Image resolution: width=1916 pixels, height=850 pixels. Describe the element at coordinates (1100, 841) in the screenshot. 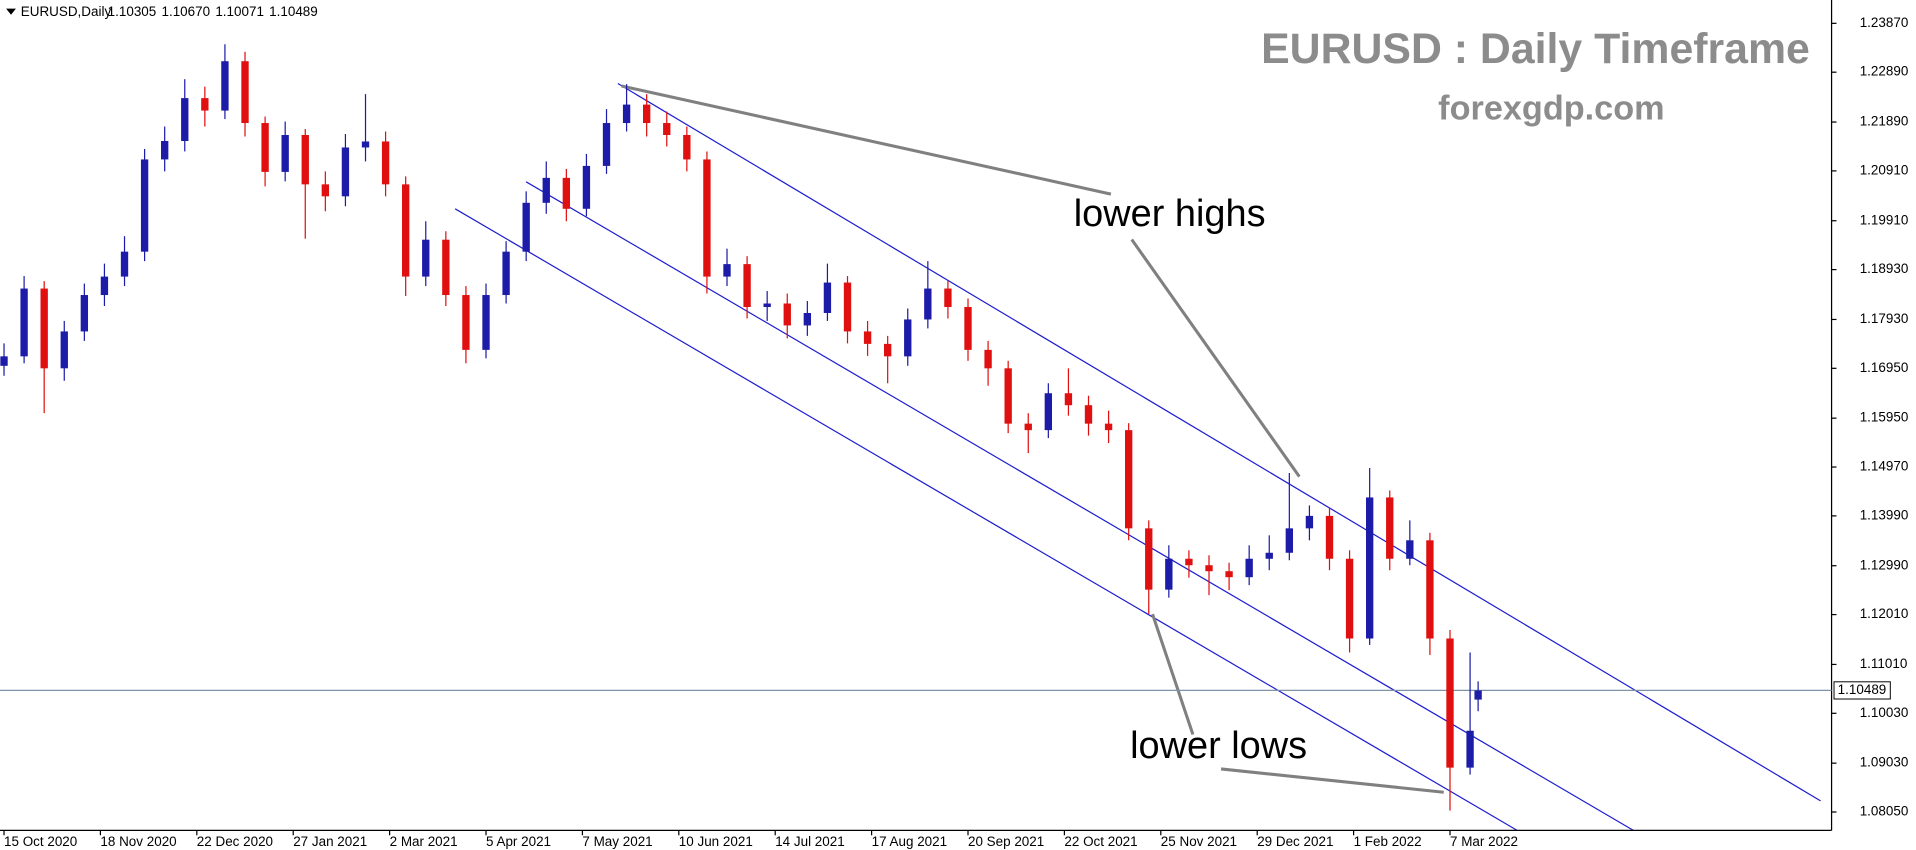

I see `x-tick-label: 22 Oct 2021` at that location.